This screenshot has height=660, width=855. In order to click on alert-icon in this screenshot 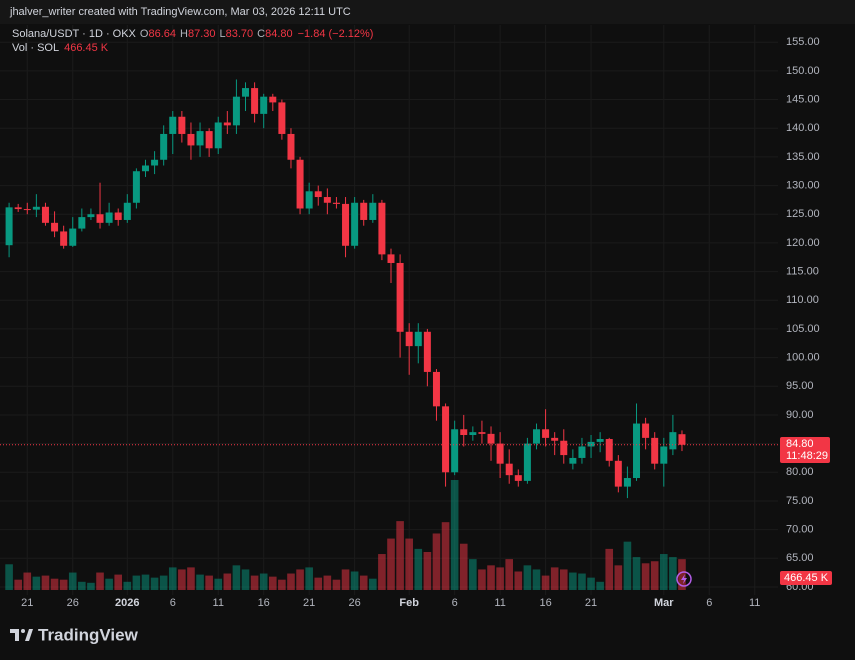, I will do `click(684, 579)`.